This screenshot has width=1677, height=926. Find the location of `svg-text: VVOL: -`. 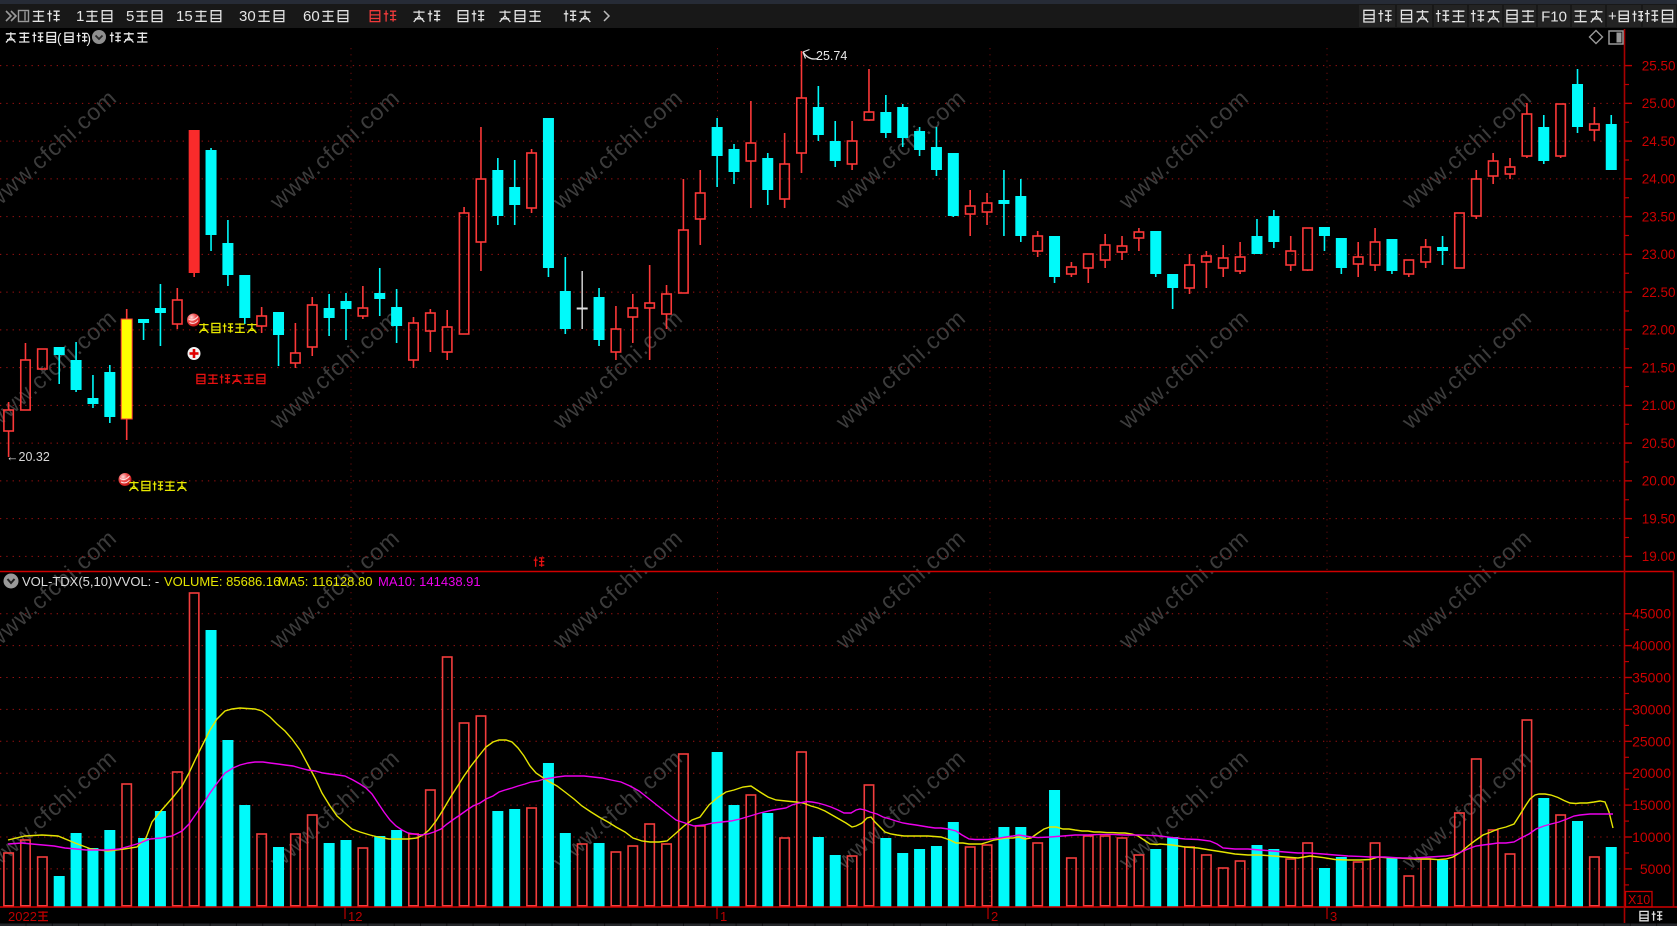

svg-text: VVOL: - is located at coordinates (136, 581).